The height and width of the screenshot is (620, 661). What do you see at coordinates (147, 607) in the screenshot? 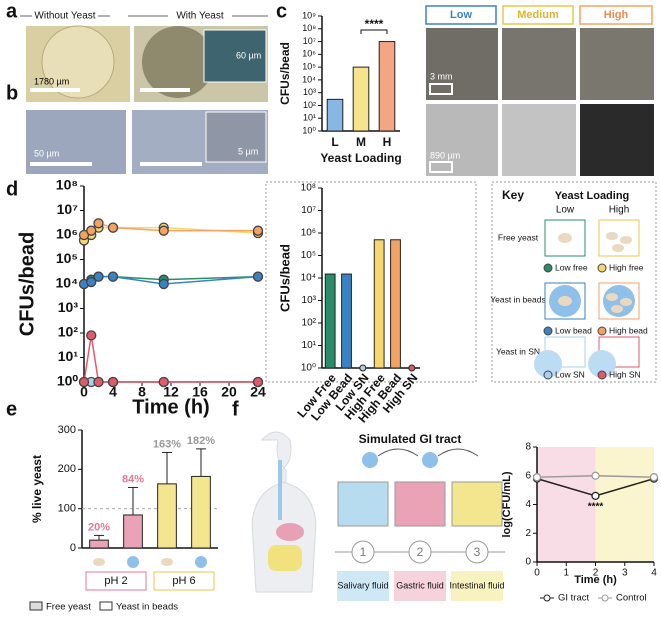
I see `legend-label: Yeast in beads` at bounding box center [147, 607].